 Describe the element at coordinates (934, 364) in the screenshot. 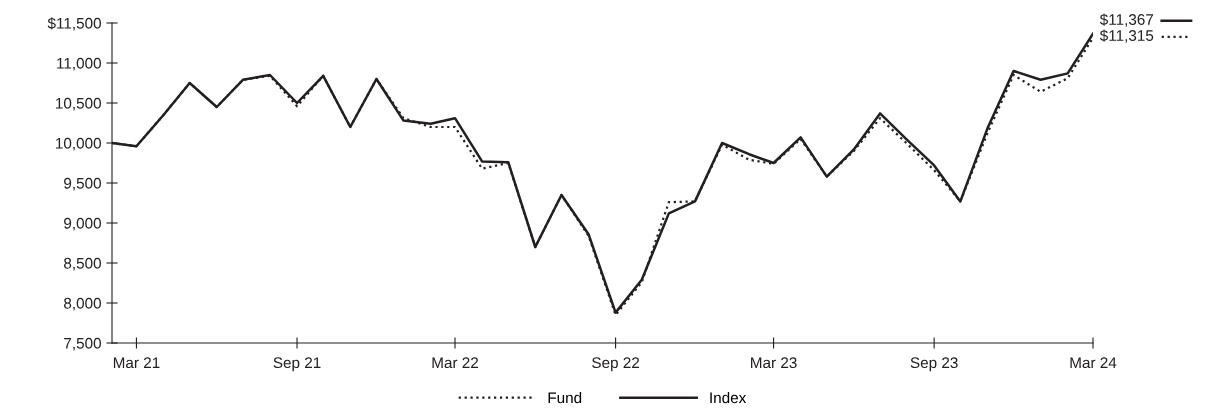

I see `x-tick-label: Sep 23` at that location.